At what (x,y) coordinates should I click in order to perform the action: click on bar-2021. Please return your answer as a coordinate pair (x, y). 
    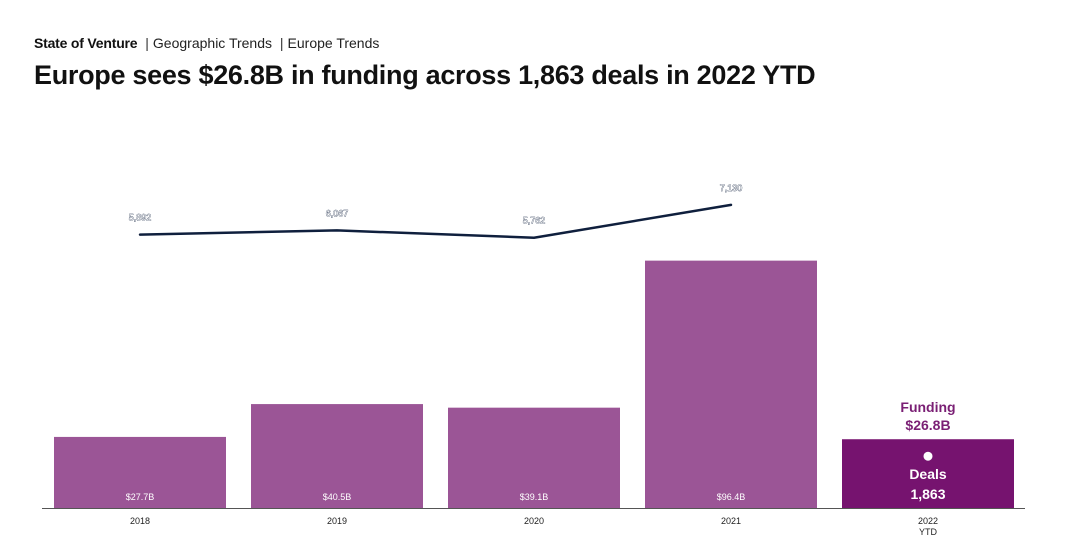
    Looking at the image, I should click on (731, 384).